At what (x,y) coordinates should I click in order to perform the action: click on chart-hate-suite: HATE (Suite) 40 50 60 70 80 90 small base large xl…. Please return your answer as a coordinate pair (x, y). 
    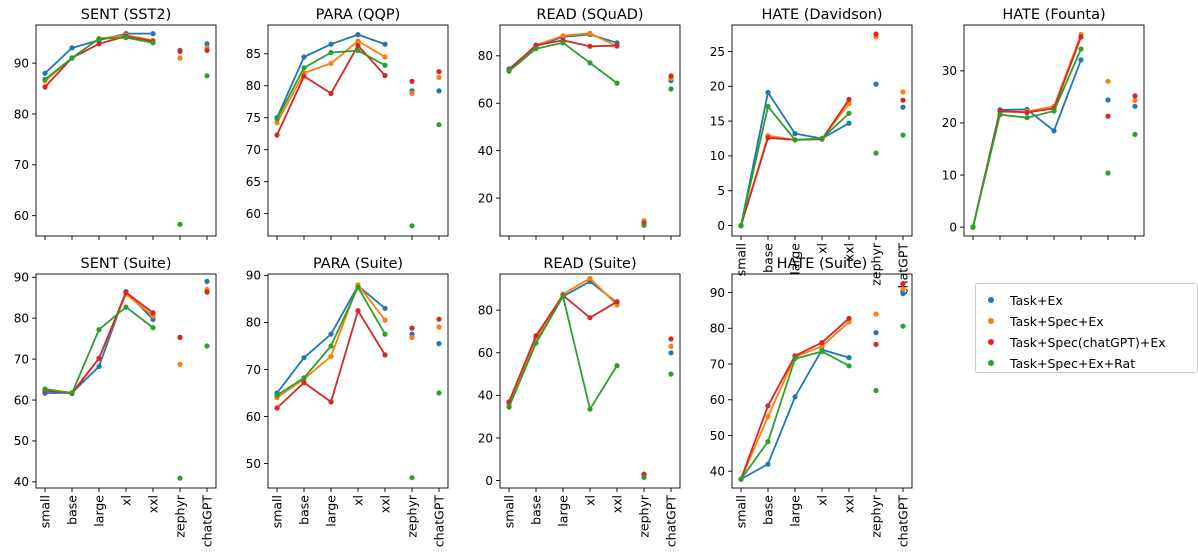
    Looking at the image, I should click on (811, 401).